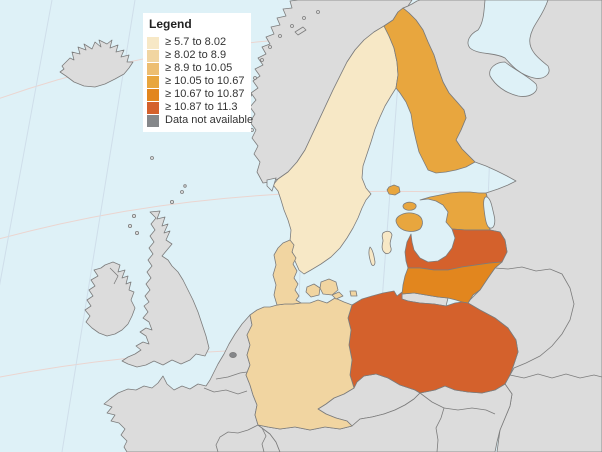 The width and height of the screenshot is (602, 452). Describe the element at coordinates (409, 222) in the screenshot. I see `island-saaremaa` at that location.